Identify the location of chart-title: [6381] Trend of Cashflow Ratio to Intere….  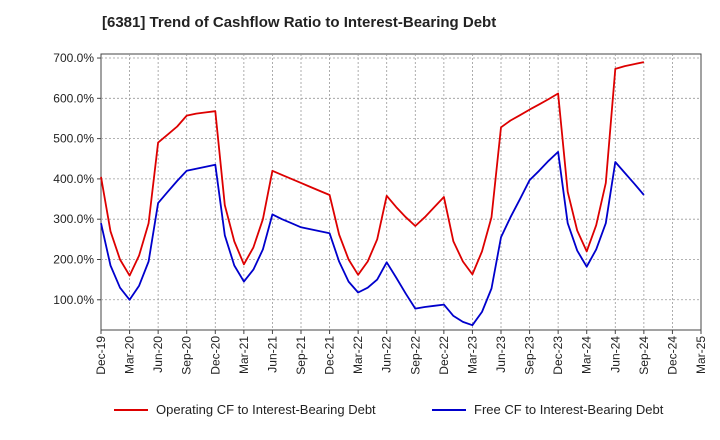
(299, 22).